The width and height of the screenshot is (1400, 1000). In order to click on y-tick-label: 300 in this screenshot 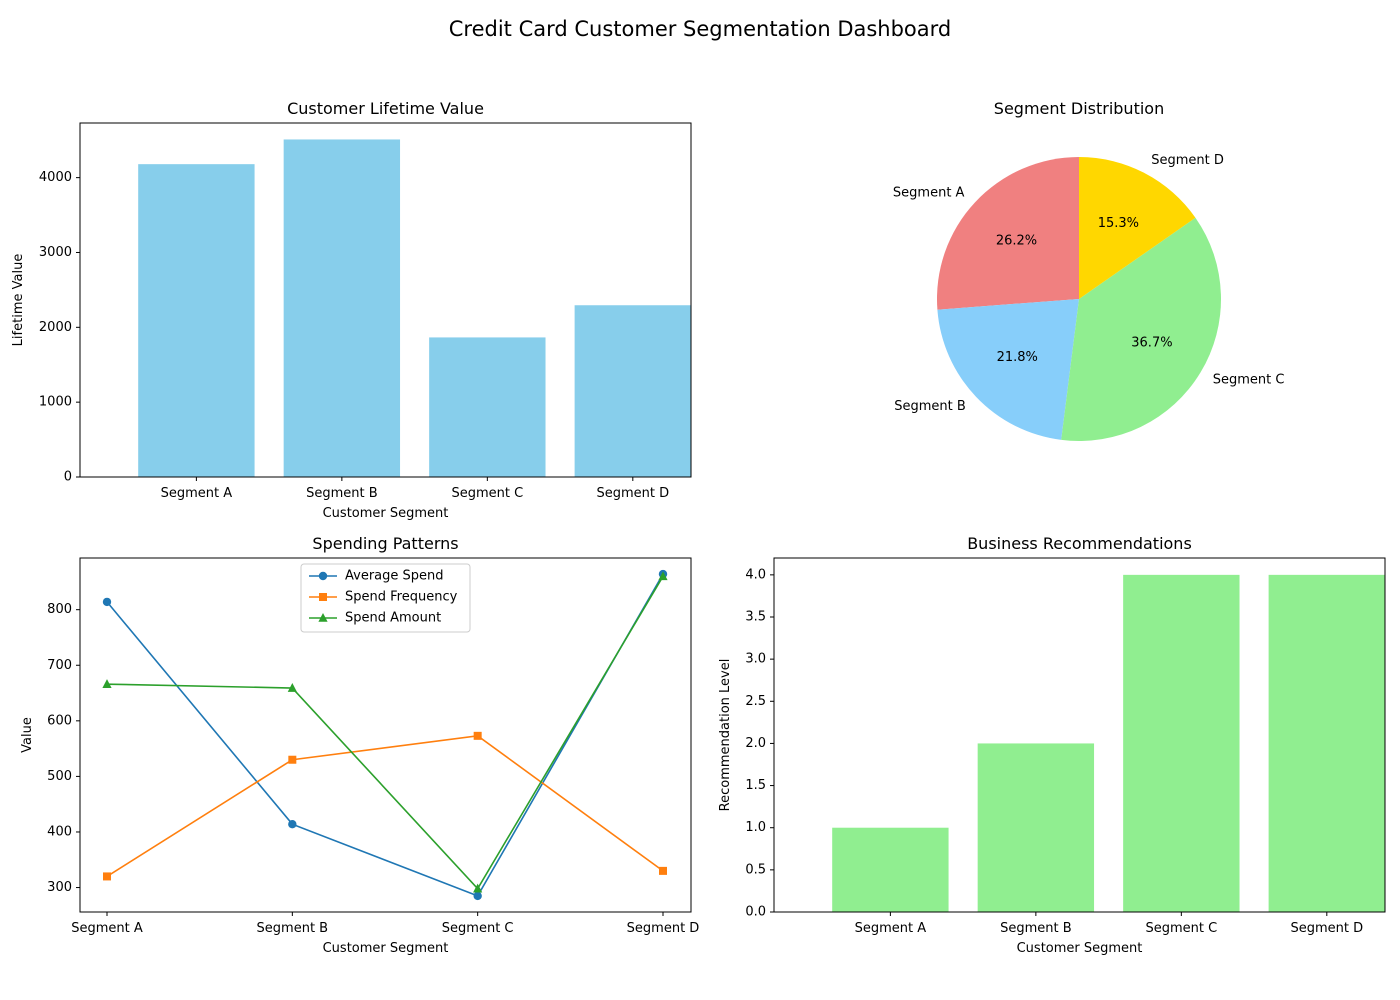, I will do `click(59, 887)`.